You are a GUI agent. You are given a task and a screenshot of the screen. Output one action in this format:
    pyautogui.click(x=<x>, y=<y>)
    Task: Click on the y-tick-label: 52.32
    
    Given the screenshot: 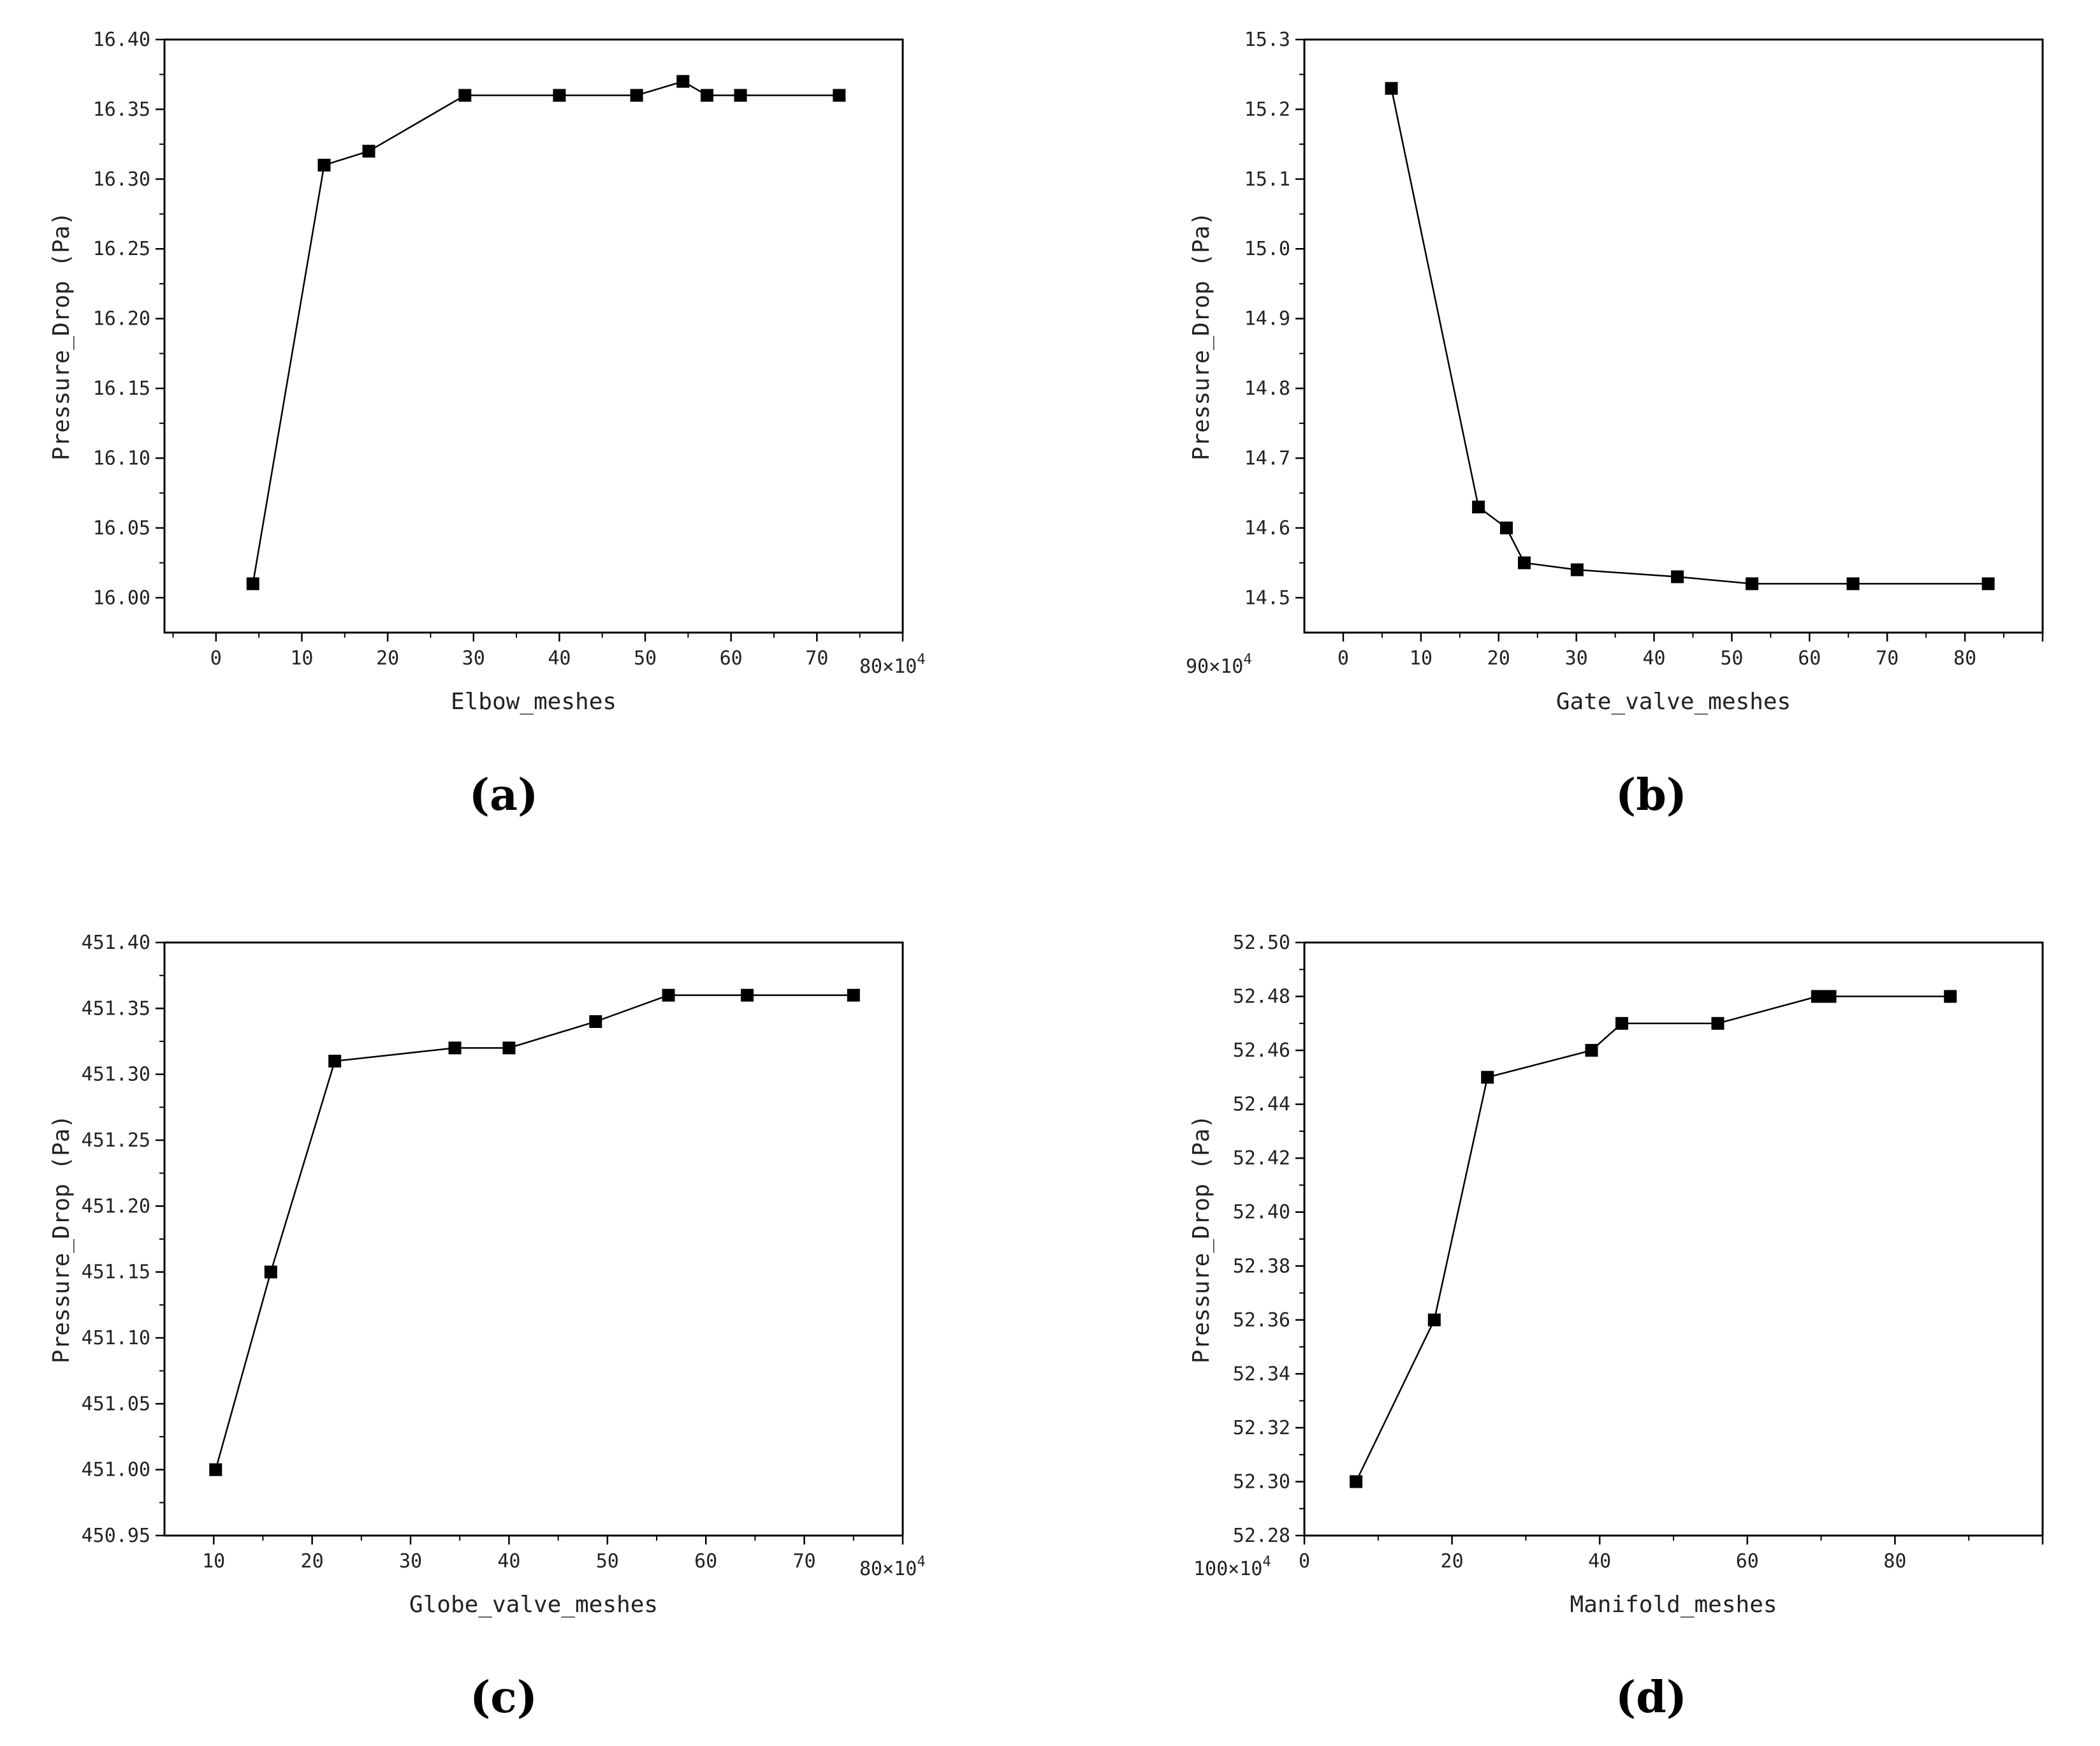 What is the action you would take?
    pyautogui.click(x=1261, y=1428)
    